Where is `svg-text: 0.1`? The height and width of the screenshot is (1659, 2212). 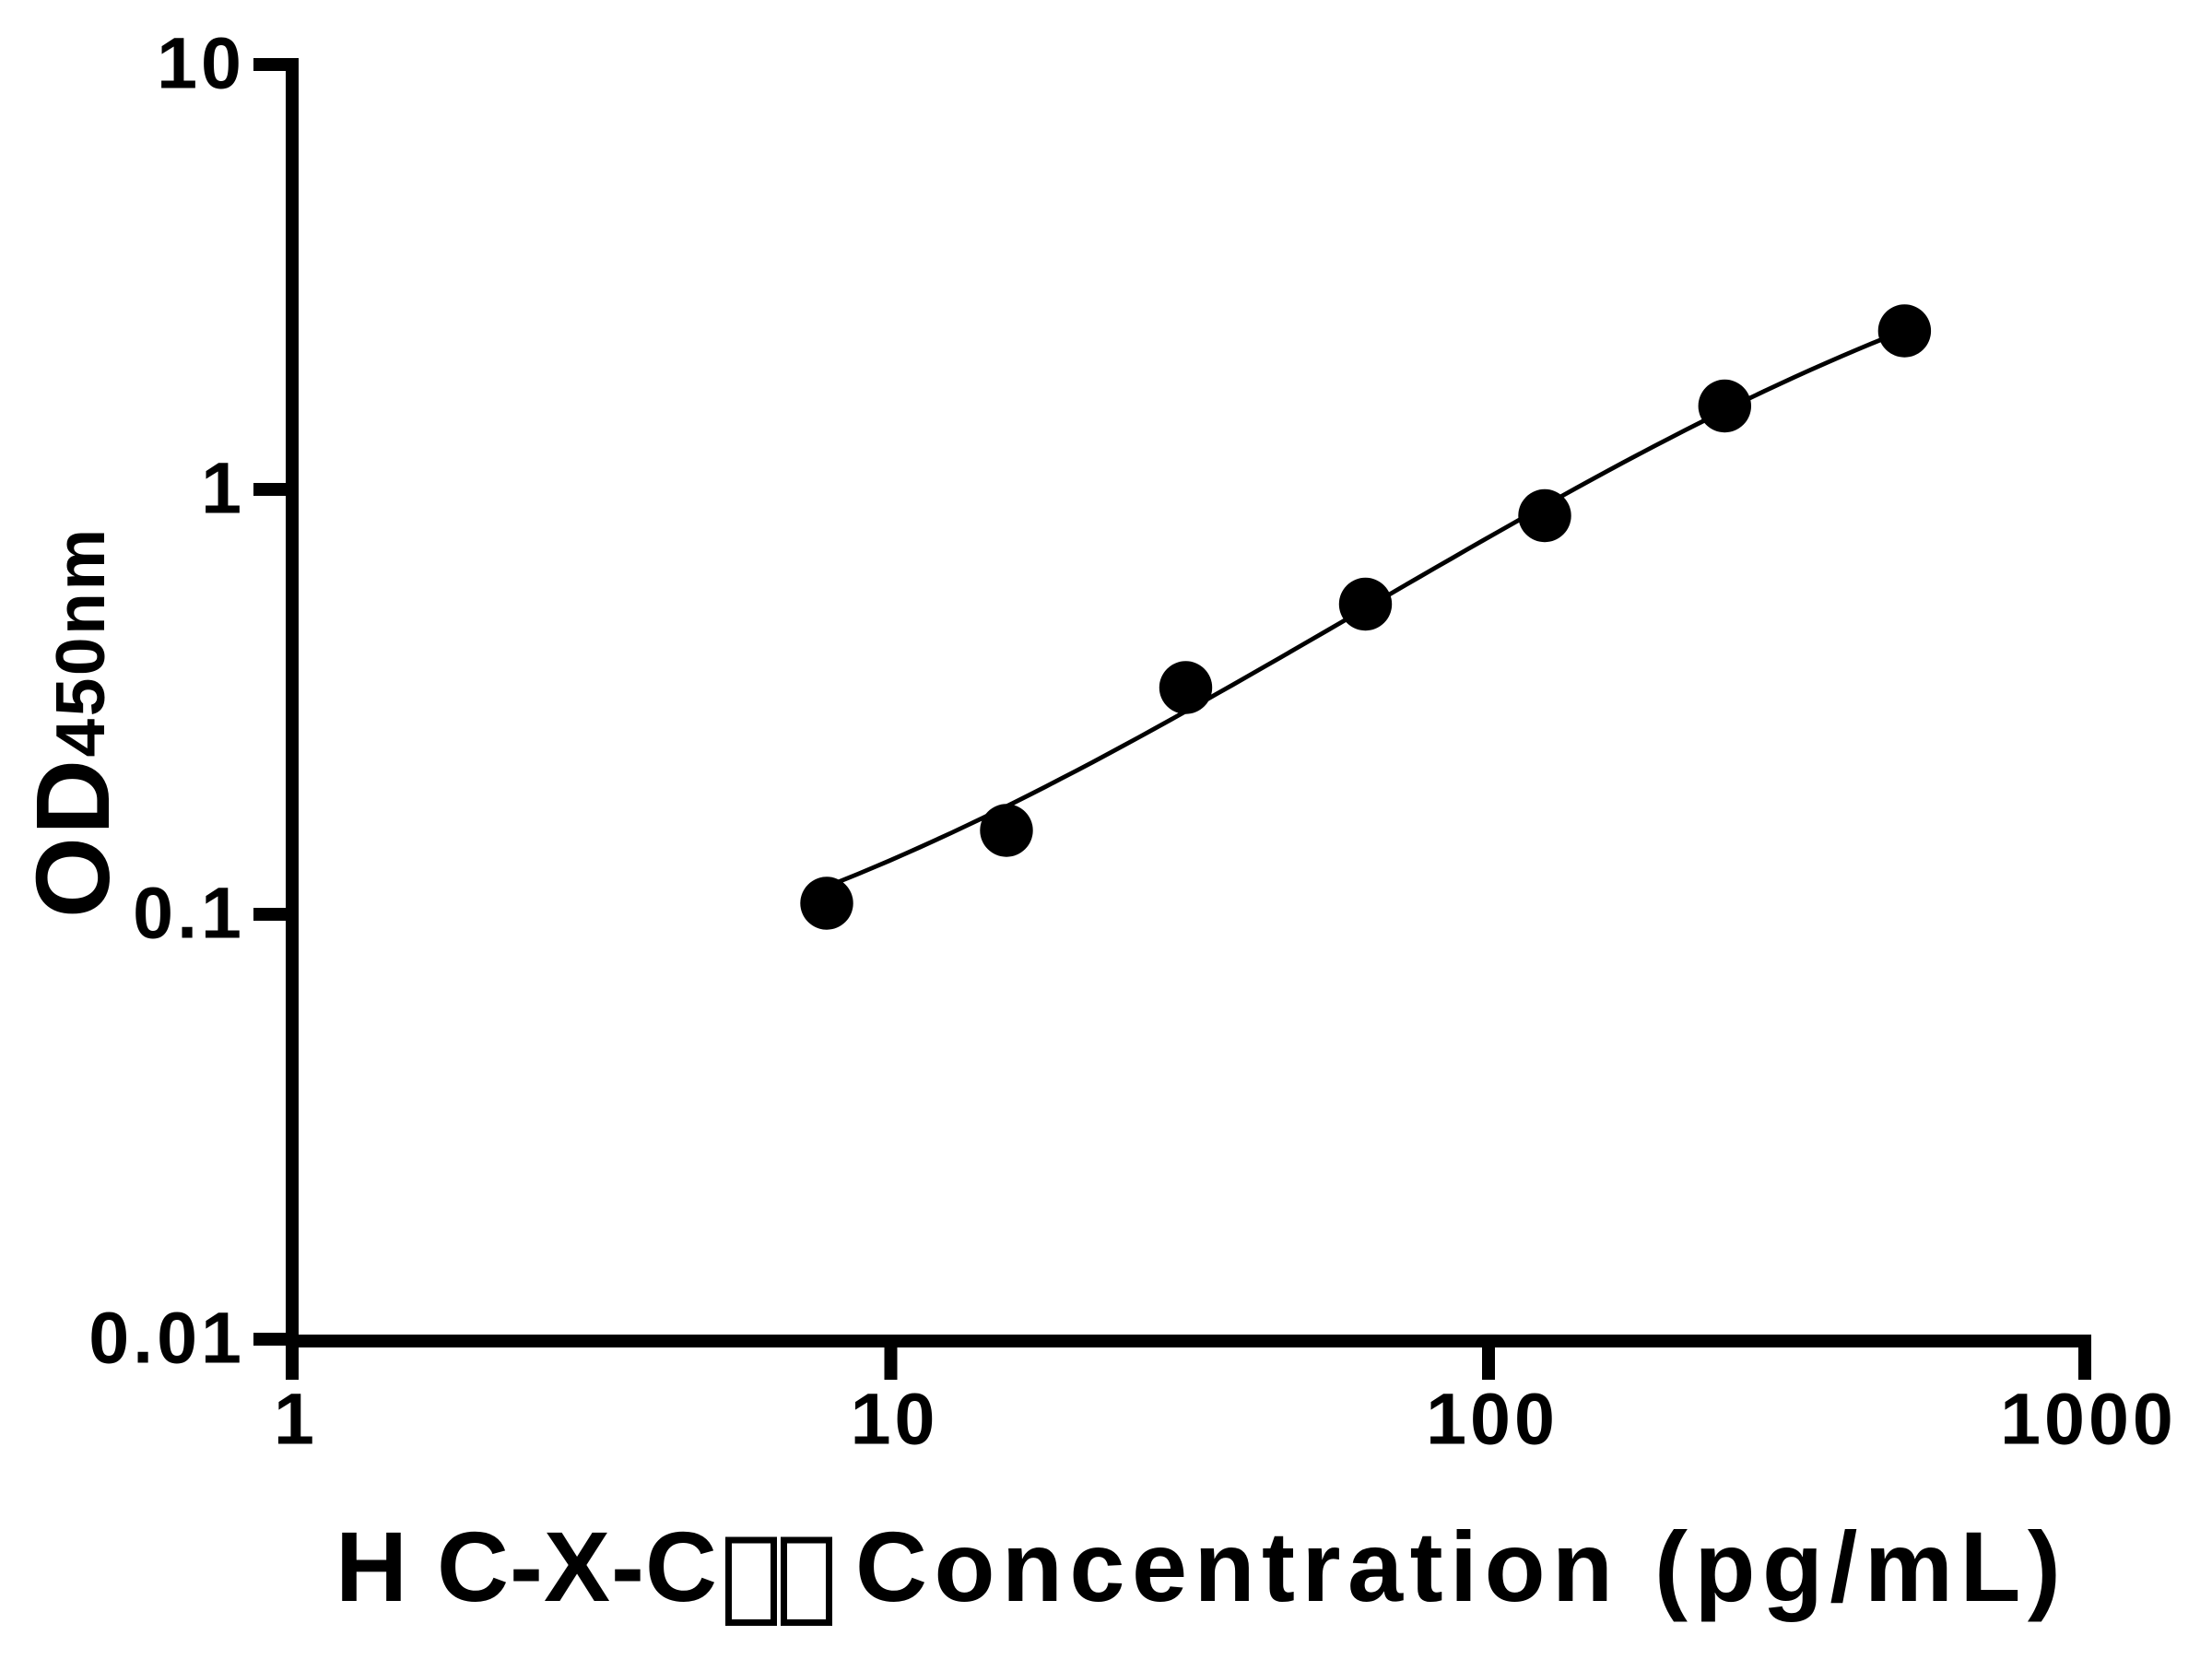
svg-text: 0.1 is located at coordinates (189, 913).